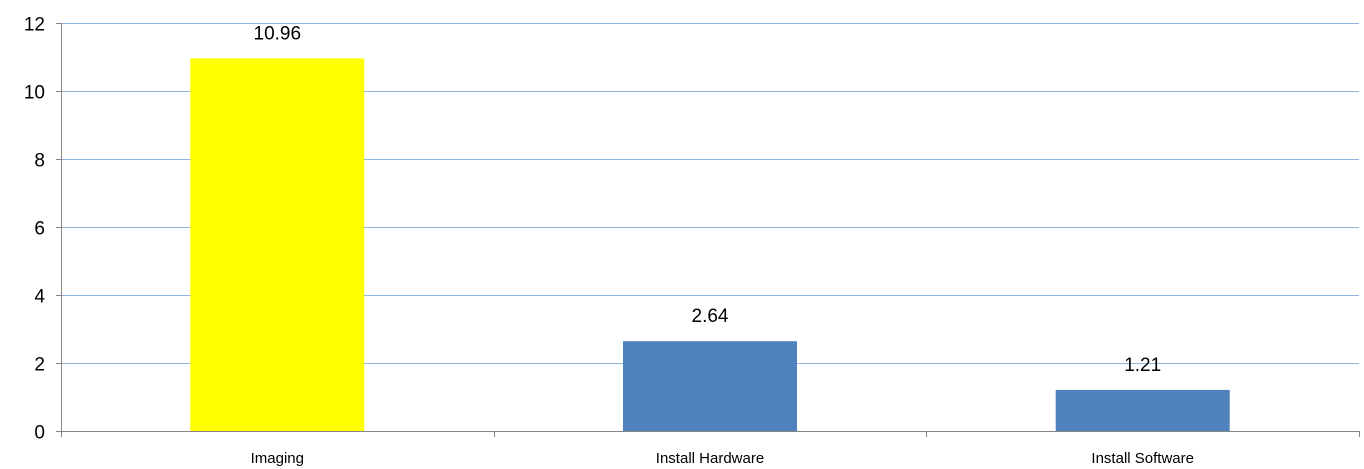 Image resolution: width=1364 pixels, height=469 pixels. Describe the element at coordinates (39, 229) in the screenshot. I see `y-tick-label: 6` at that location.